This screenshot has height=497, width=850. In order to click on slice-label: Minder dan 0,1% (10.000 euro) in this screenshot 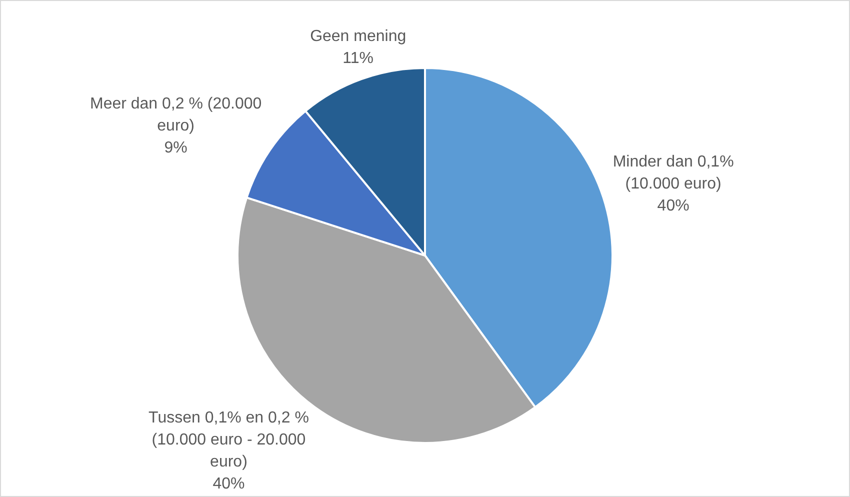, I will do `click(673, 173)`.